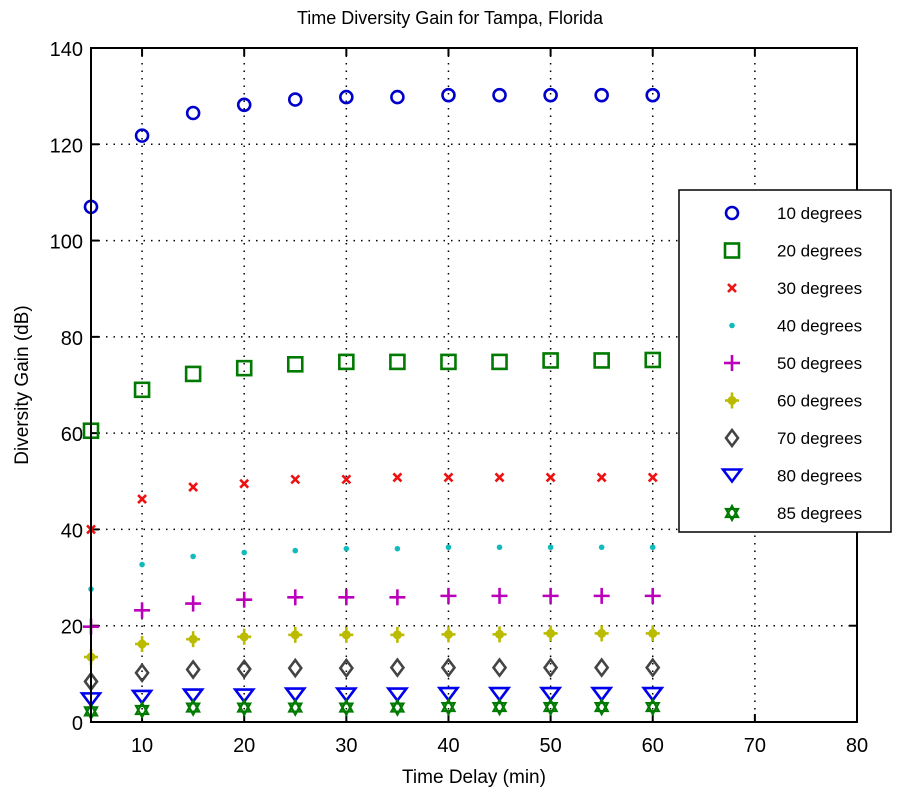  I want to click on y-tick-label: 40, so click(72, 531).